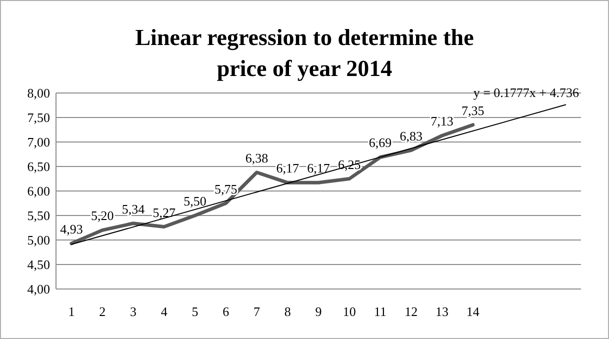 The height and width of the screenshot is (339, 609). I want to click on data-label: 6,69, so click(380, 142).